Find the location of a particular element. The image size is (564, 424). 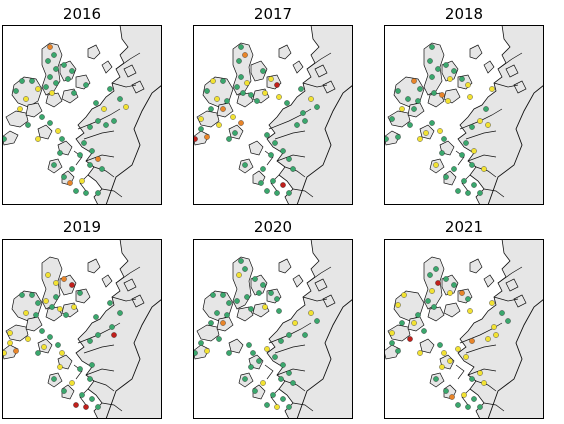

map-panel-2019 is located at coordinates (82, 329).